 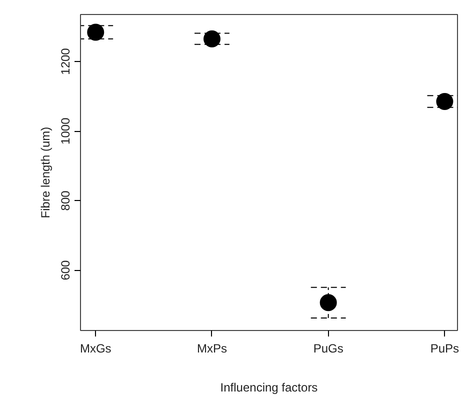 I want to click on y-axis-title: Fibre length (um), so click(x=45, y=172).